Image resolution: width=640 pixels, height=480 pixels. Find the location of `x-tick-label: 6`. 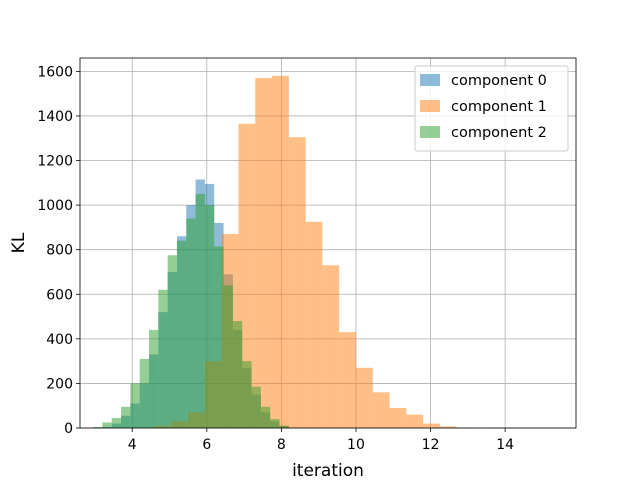

x-tick-label: 6 is located at coordinates (206, 445).